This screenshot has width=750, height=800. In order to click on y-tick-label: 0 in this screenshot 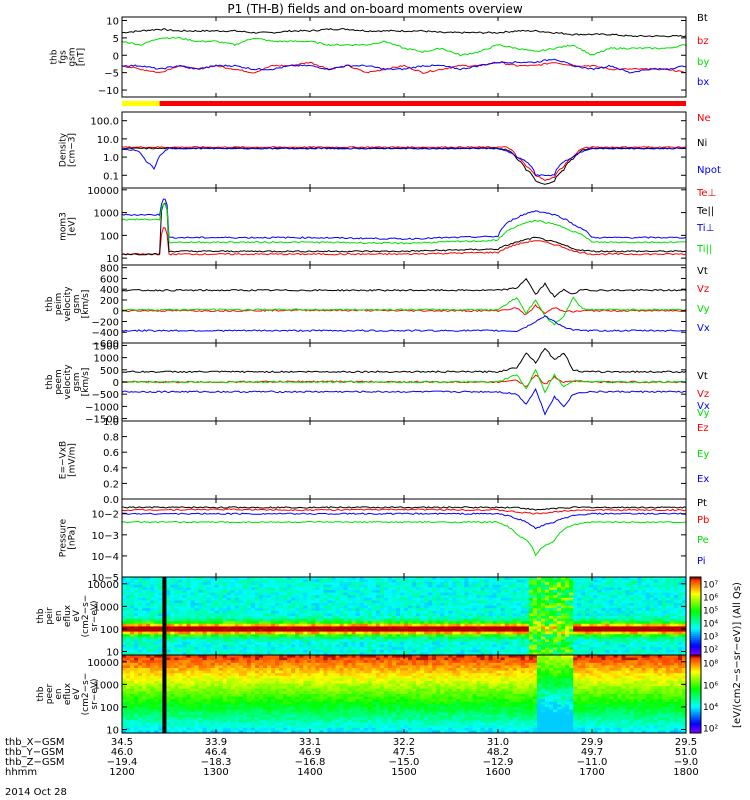, I will do `click(116, 312)`.